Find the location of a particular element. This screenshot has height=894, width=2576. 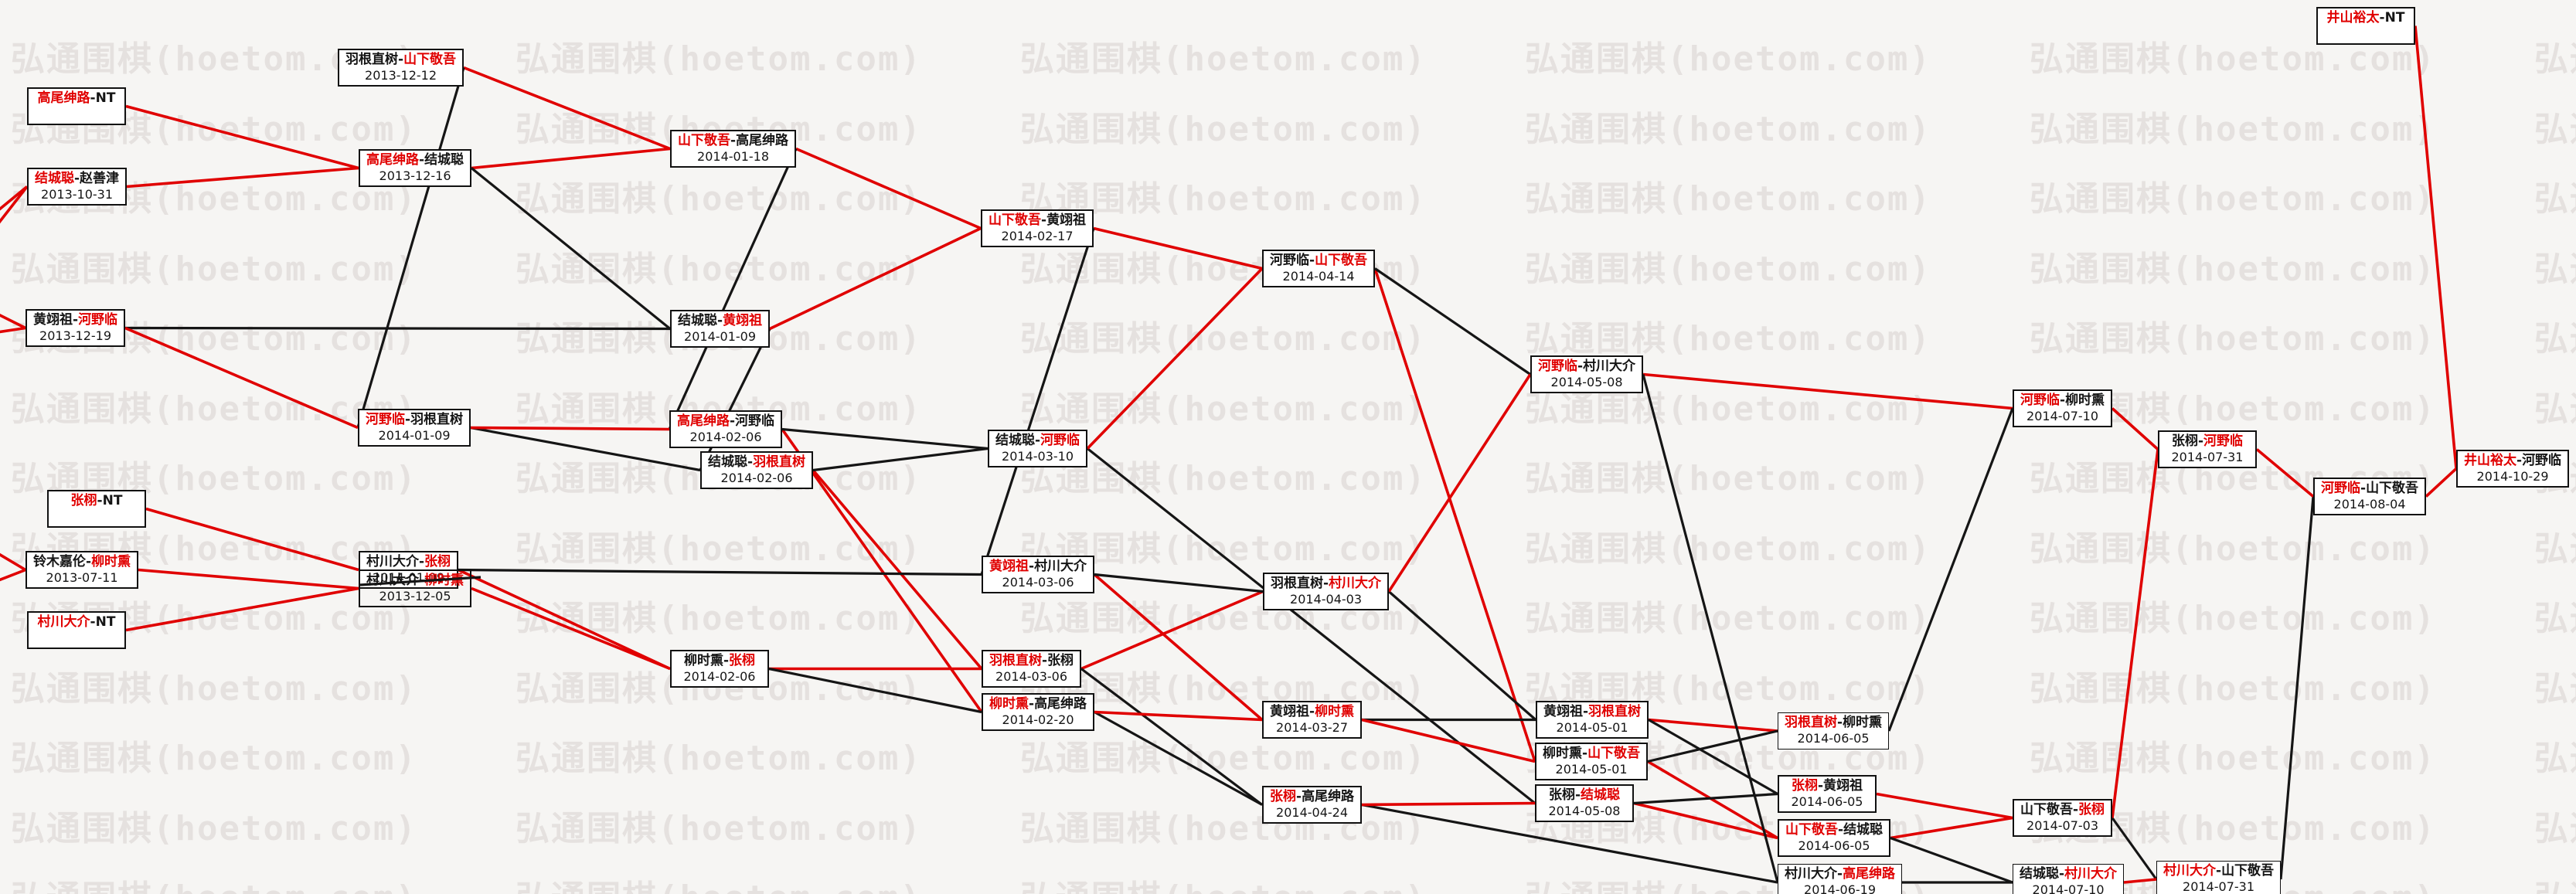

game-node-H2: 山下敬吾-张栩 2014-07-03 is located at coordinates (2063, 818).